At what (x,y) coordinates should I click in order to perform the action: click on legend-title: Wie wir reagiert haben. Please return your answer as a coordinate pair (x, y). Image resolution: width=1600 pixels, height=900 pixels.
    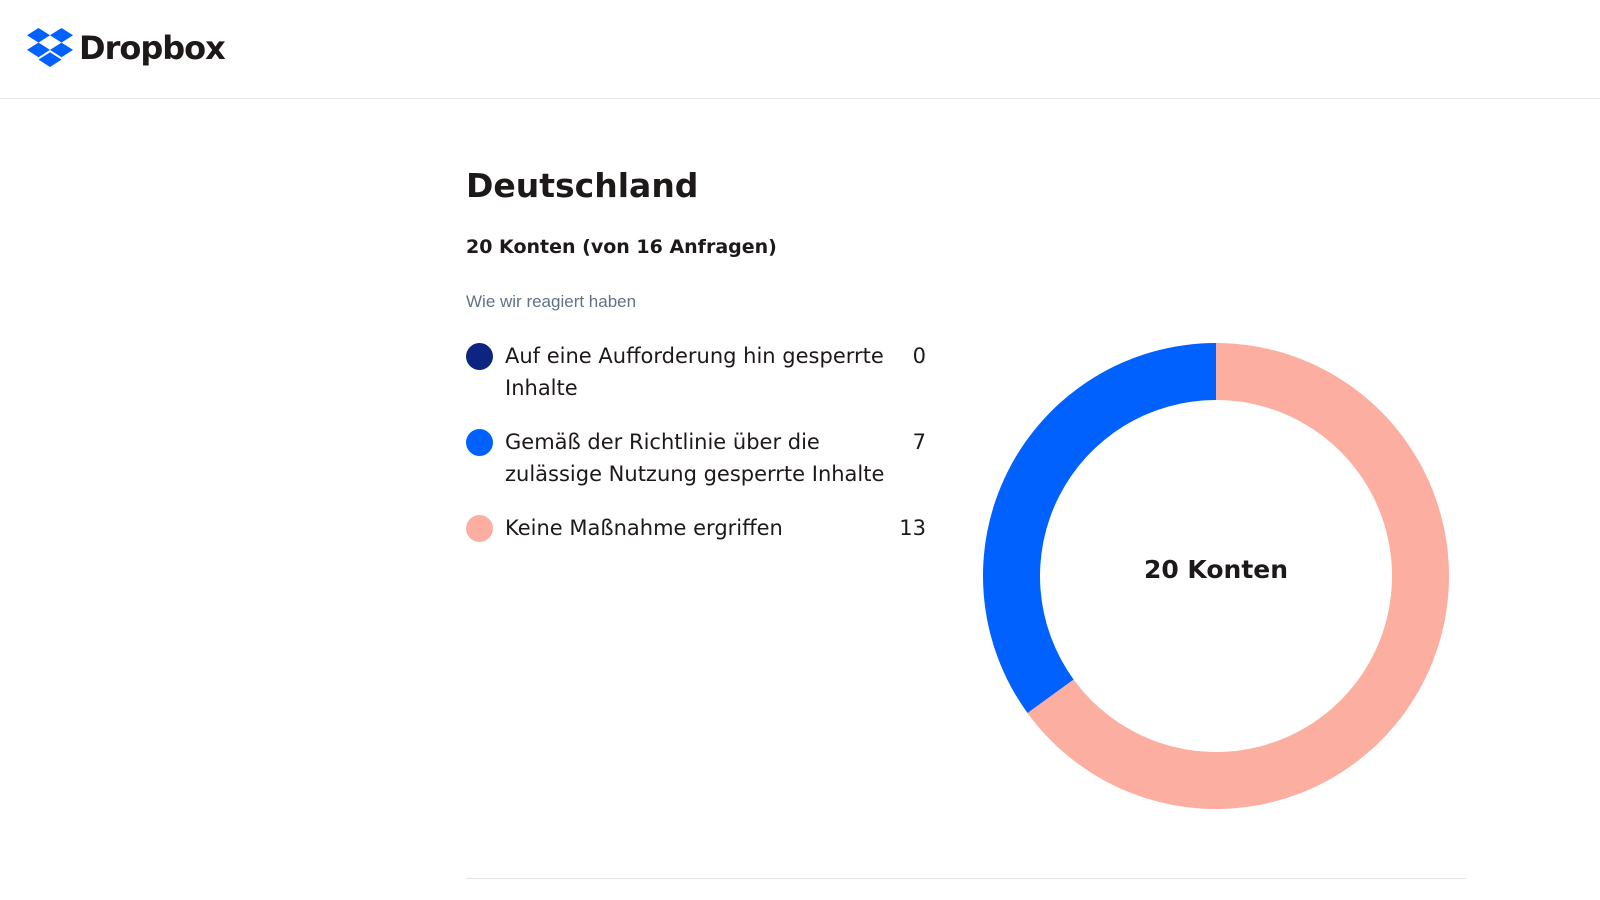
    Looking at the image, I should click on (551, 301).